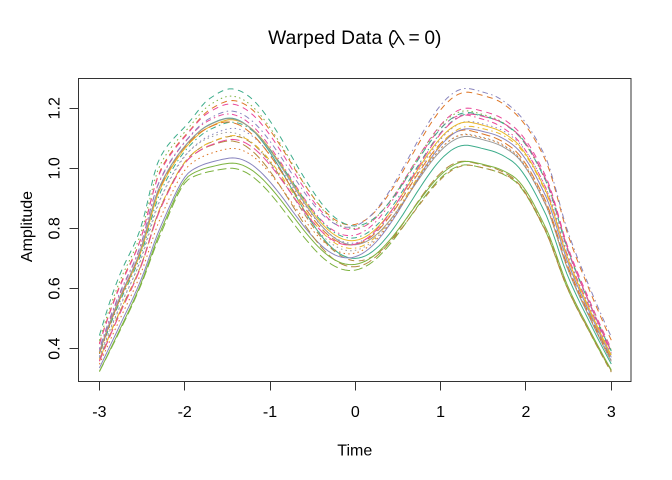 The height and width of the screenshot is (480, 672). I want to click on svg-text: -3, so click(99, 412).